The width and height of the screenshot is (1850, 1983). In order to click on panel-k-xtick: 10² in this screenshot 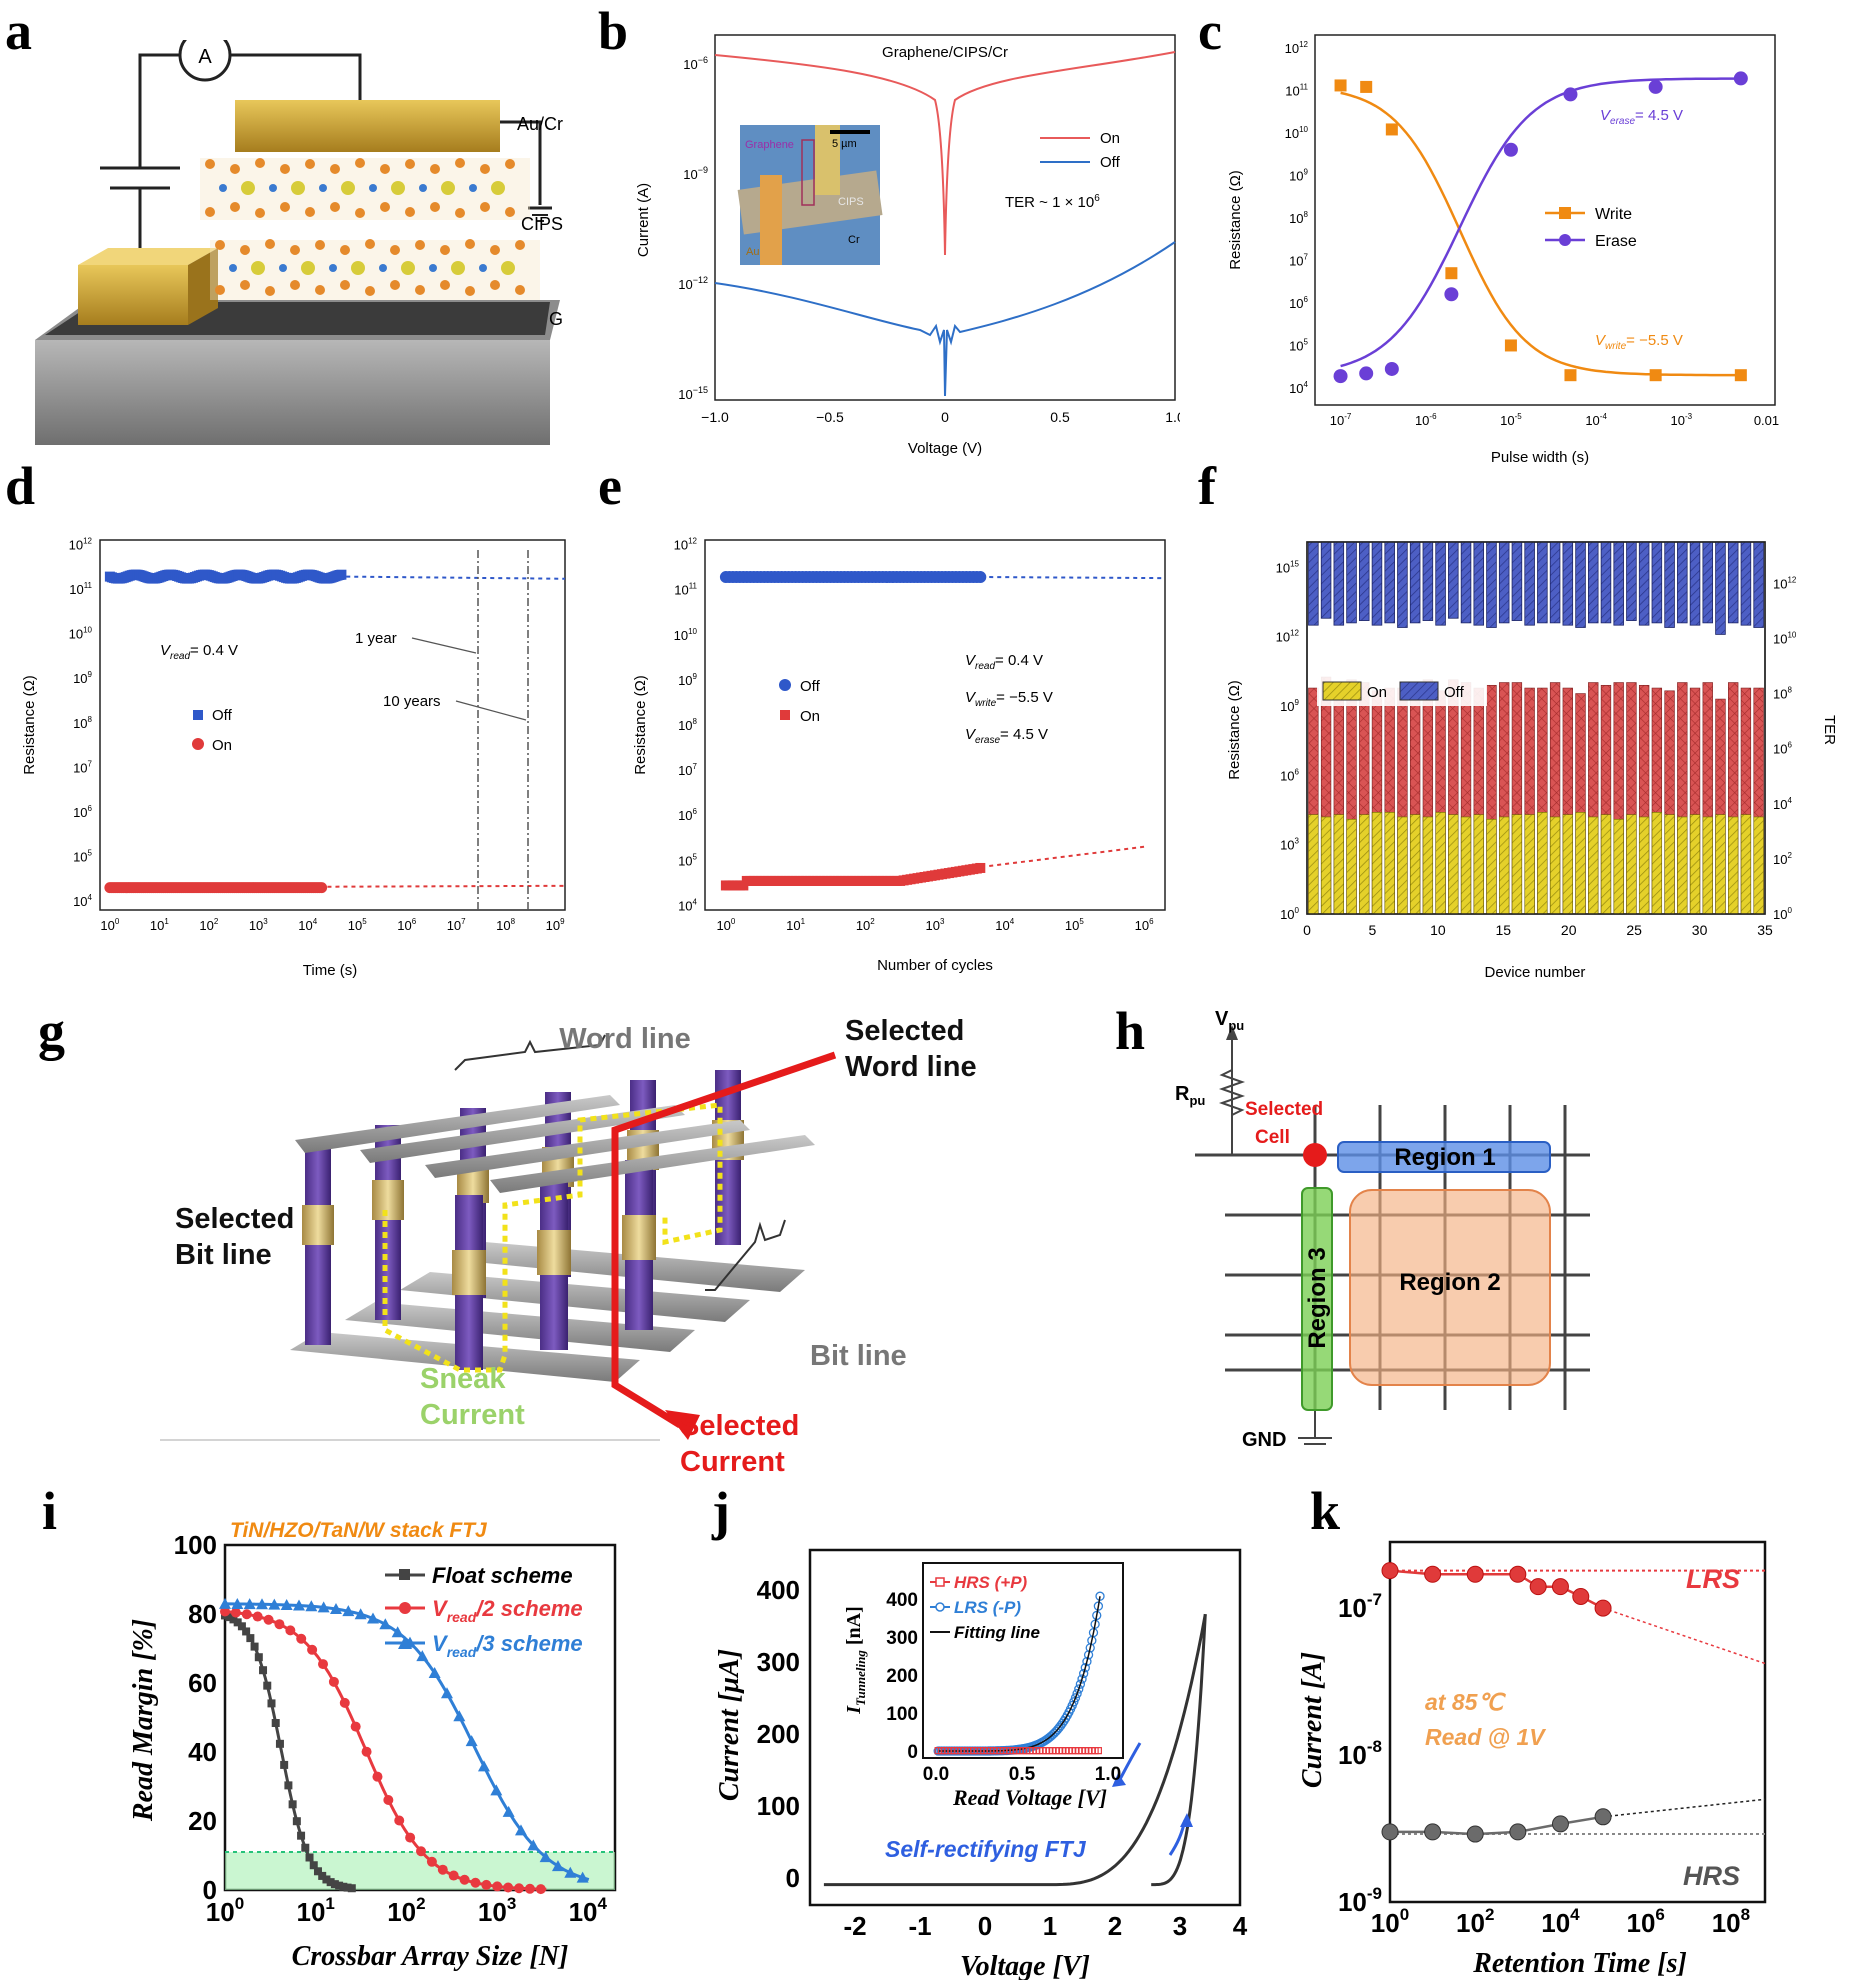, I will do `click(1475, 1921)`.